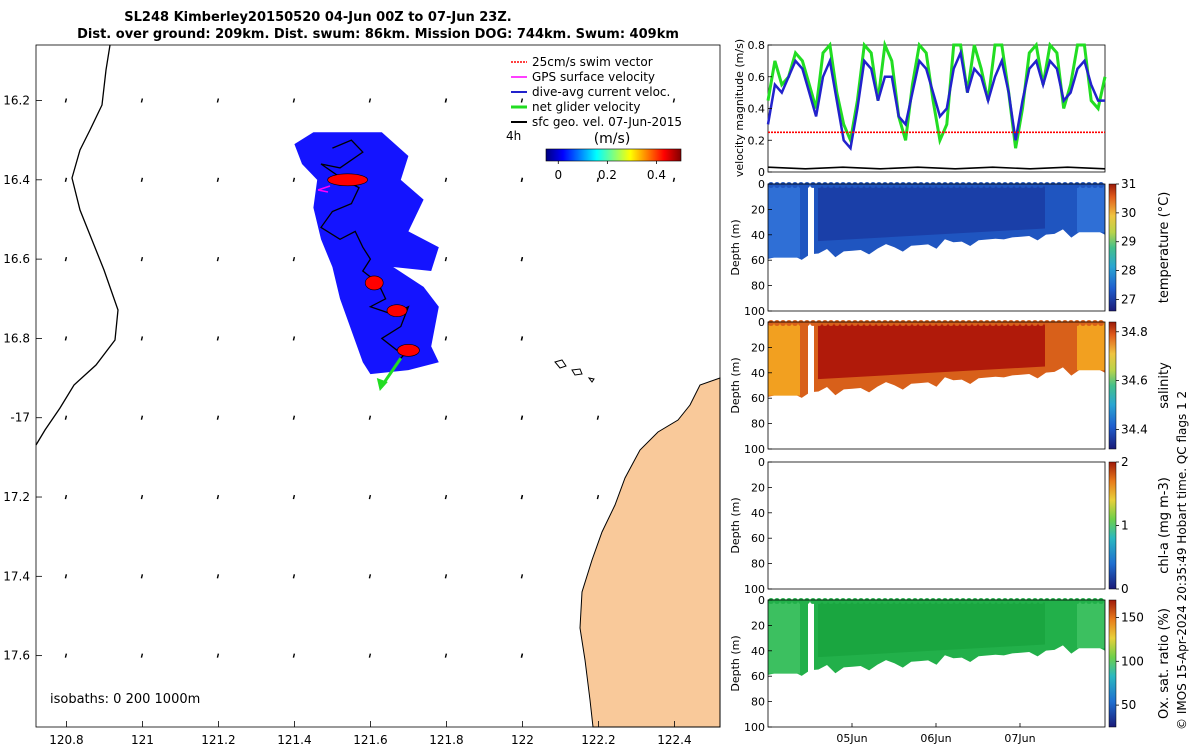 The height and width of the screenshot is (750, 1200). Describe the element at coordinates (324, 189) in the screenshot. I see `gps-velocity-marks` at that location.